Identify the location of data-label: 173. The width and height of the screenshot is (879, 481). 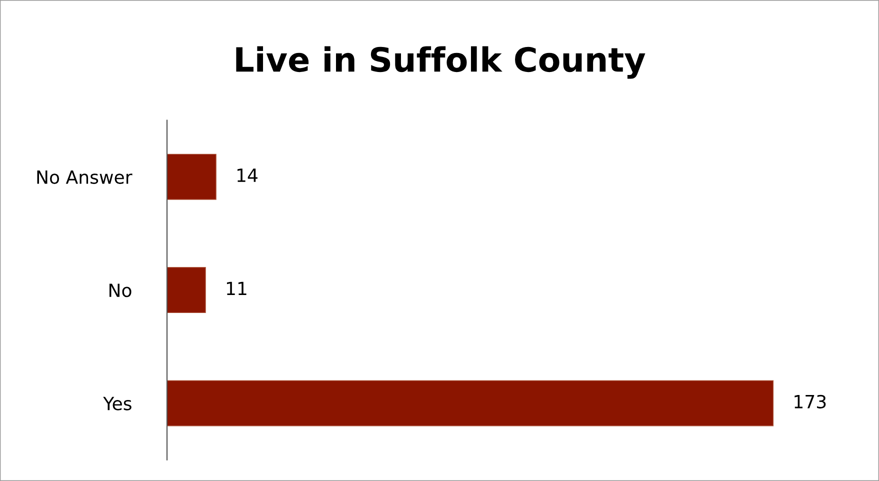
(810, 401).